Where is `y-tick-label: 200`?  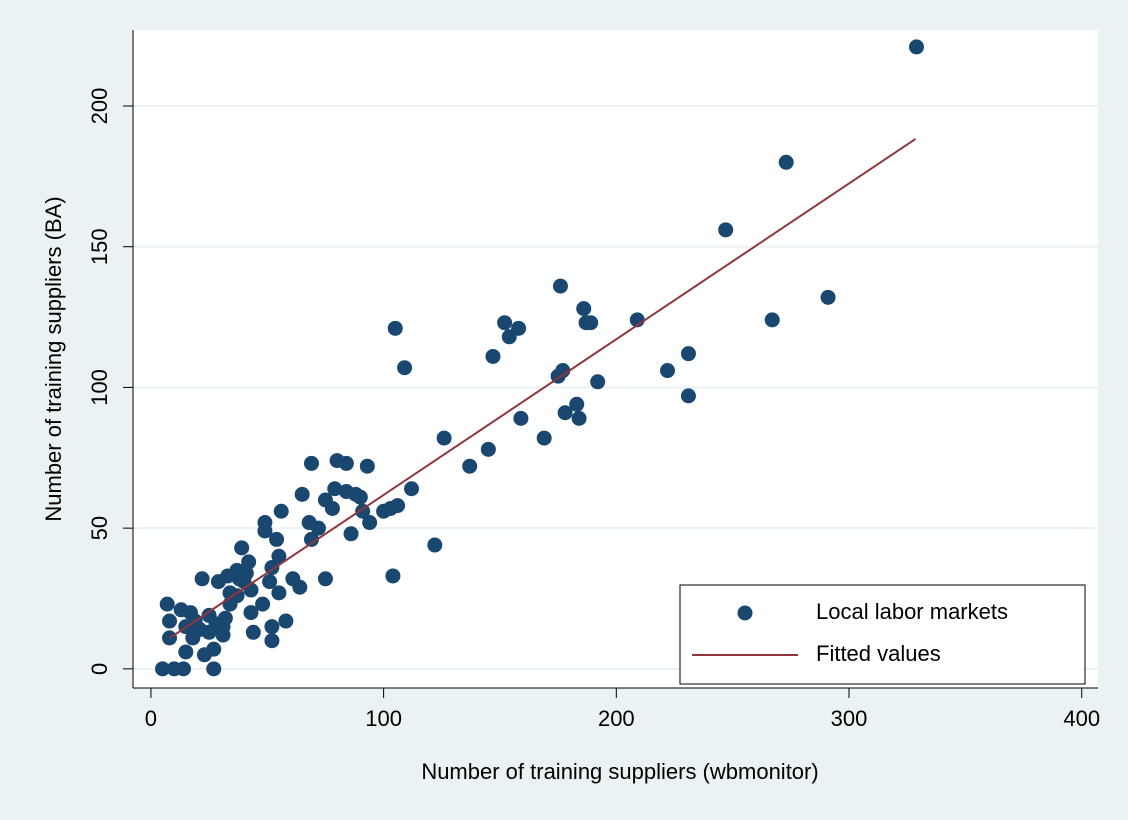 y-tick-label: 200 is located at coordinates (99, 106).